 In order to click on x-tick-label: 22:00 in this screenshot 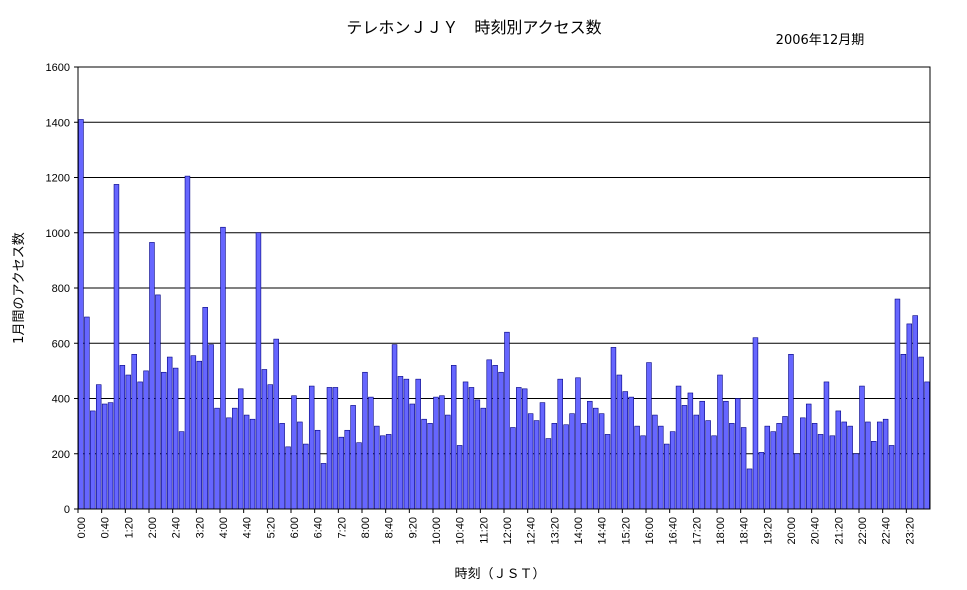, I will do `click(863, 531)`.